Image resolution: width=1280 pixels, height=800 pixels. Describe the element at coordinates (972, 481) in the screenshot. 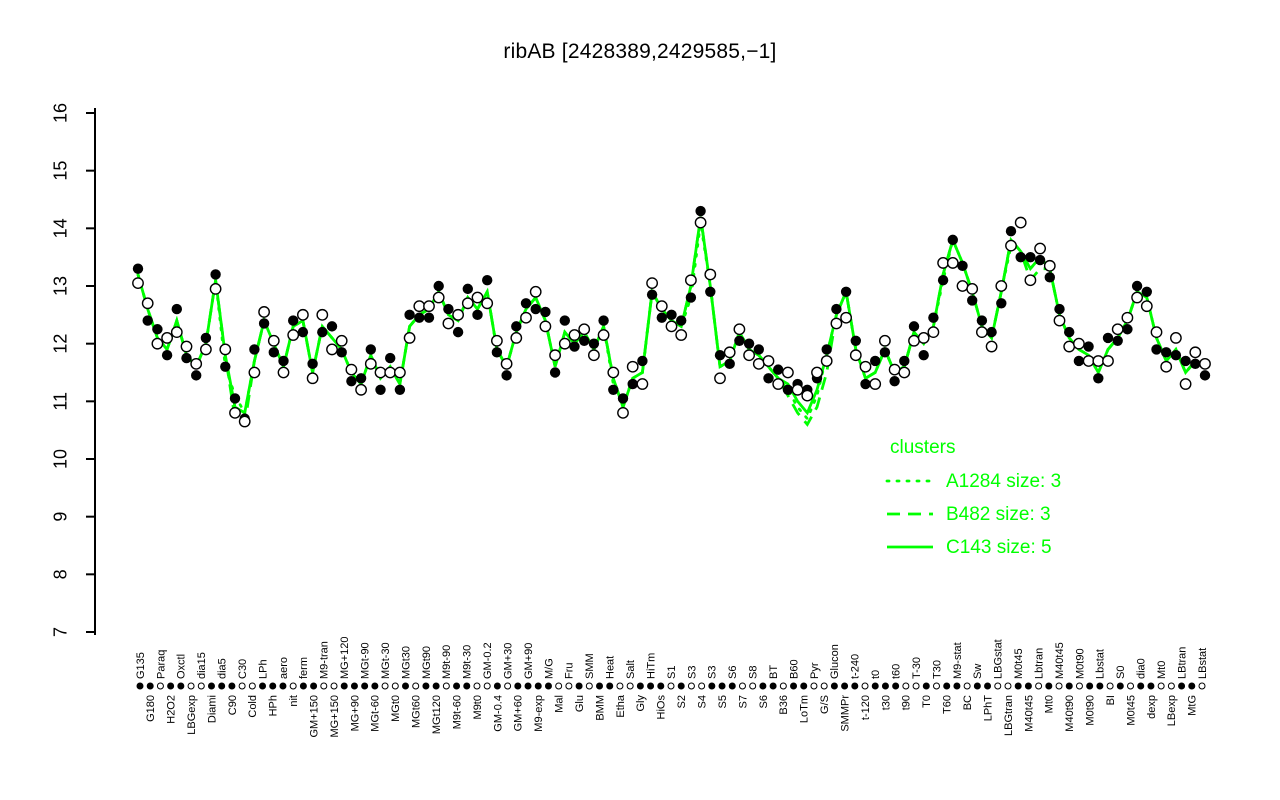

I see `legend-entry: A1284 size: 3` at that location.